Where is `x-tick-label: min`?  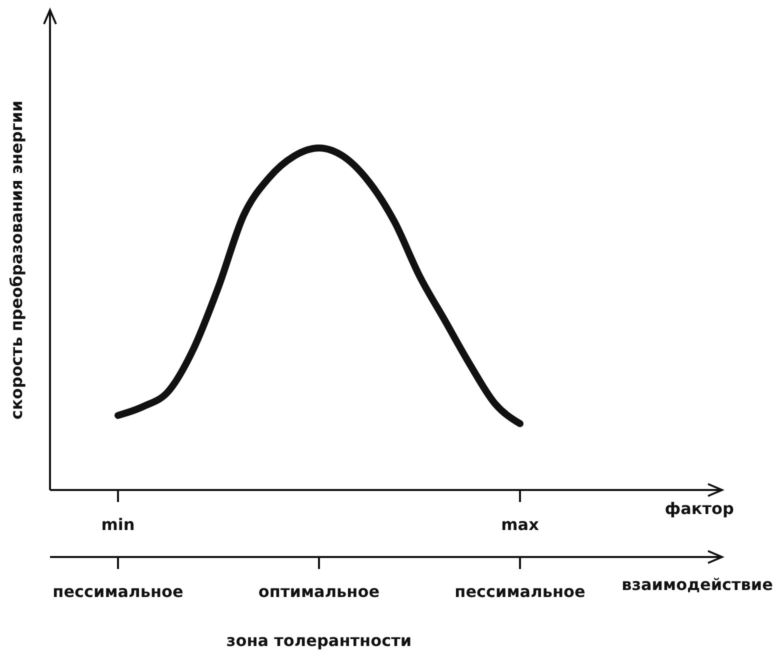
x-tick-label: min is located at coordinates (118, 524).